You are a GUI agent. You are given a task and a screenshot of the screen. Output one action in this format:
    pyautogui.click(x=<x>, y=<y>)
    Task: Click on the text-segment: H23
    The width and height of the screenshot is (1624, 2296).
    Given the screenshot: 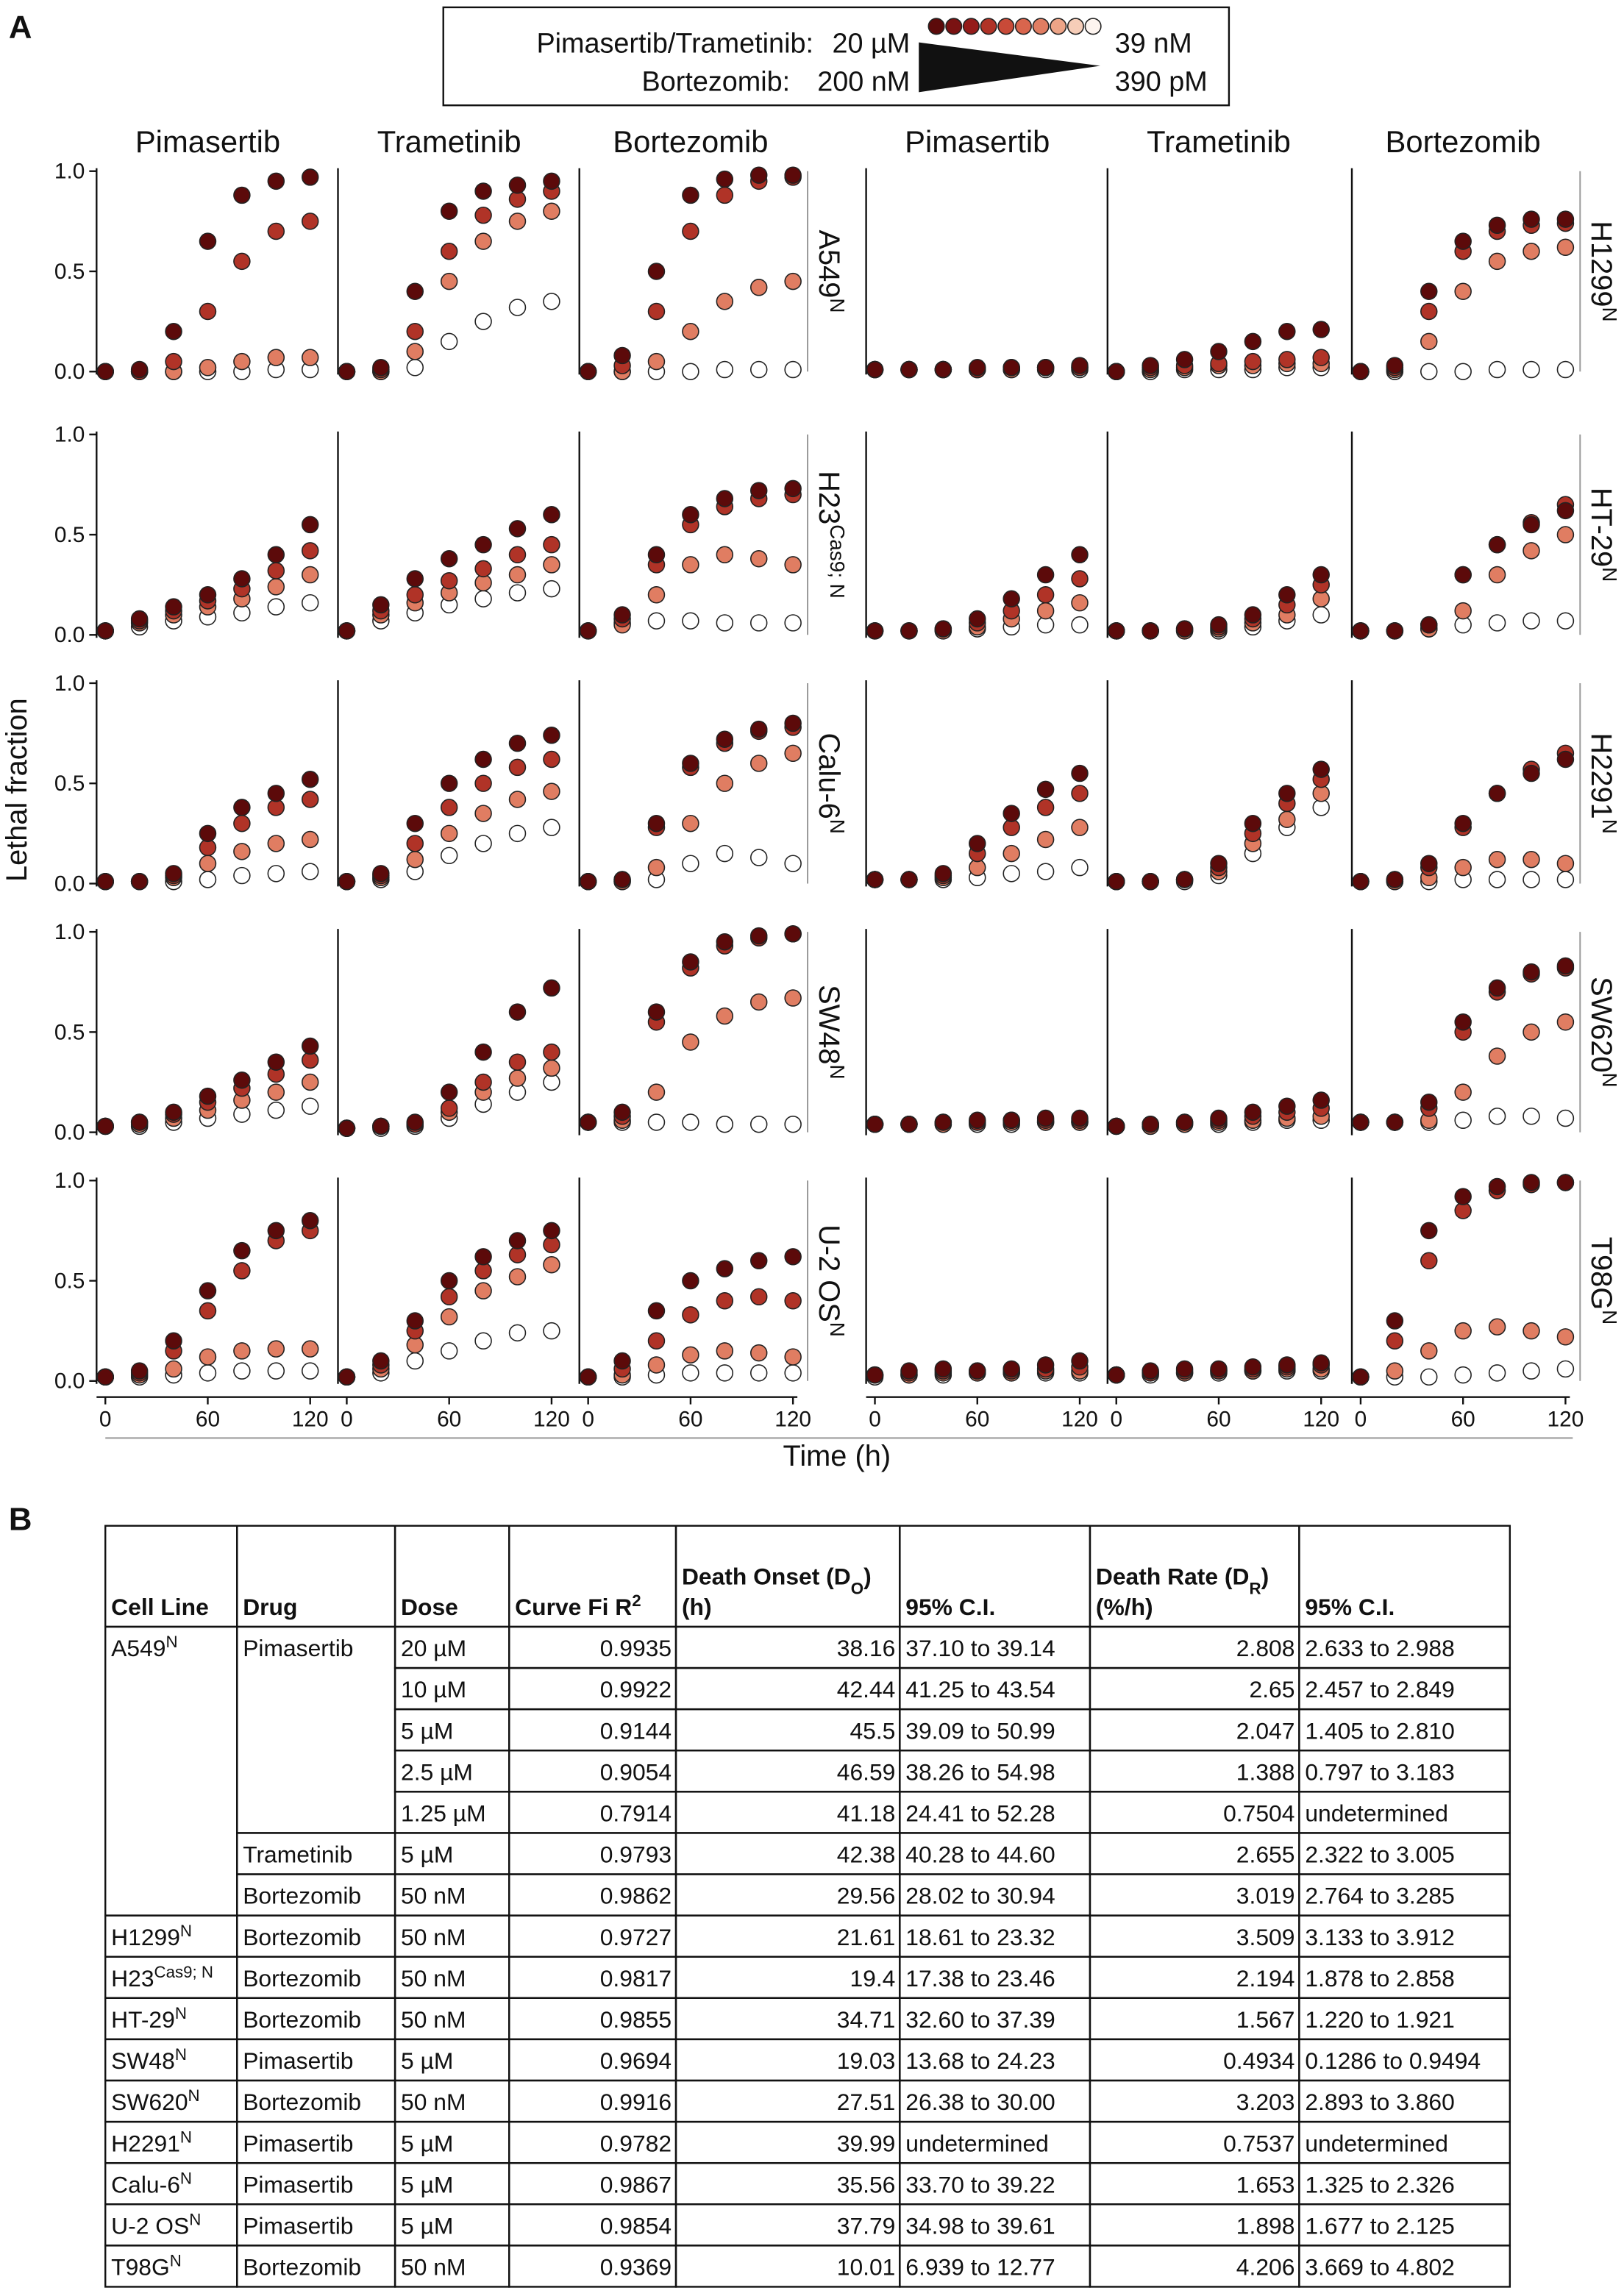 What is the action you would take?
    pyautogui.click(x=132, y=1978)
    